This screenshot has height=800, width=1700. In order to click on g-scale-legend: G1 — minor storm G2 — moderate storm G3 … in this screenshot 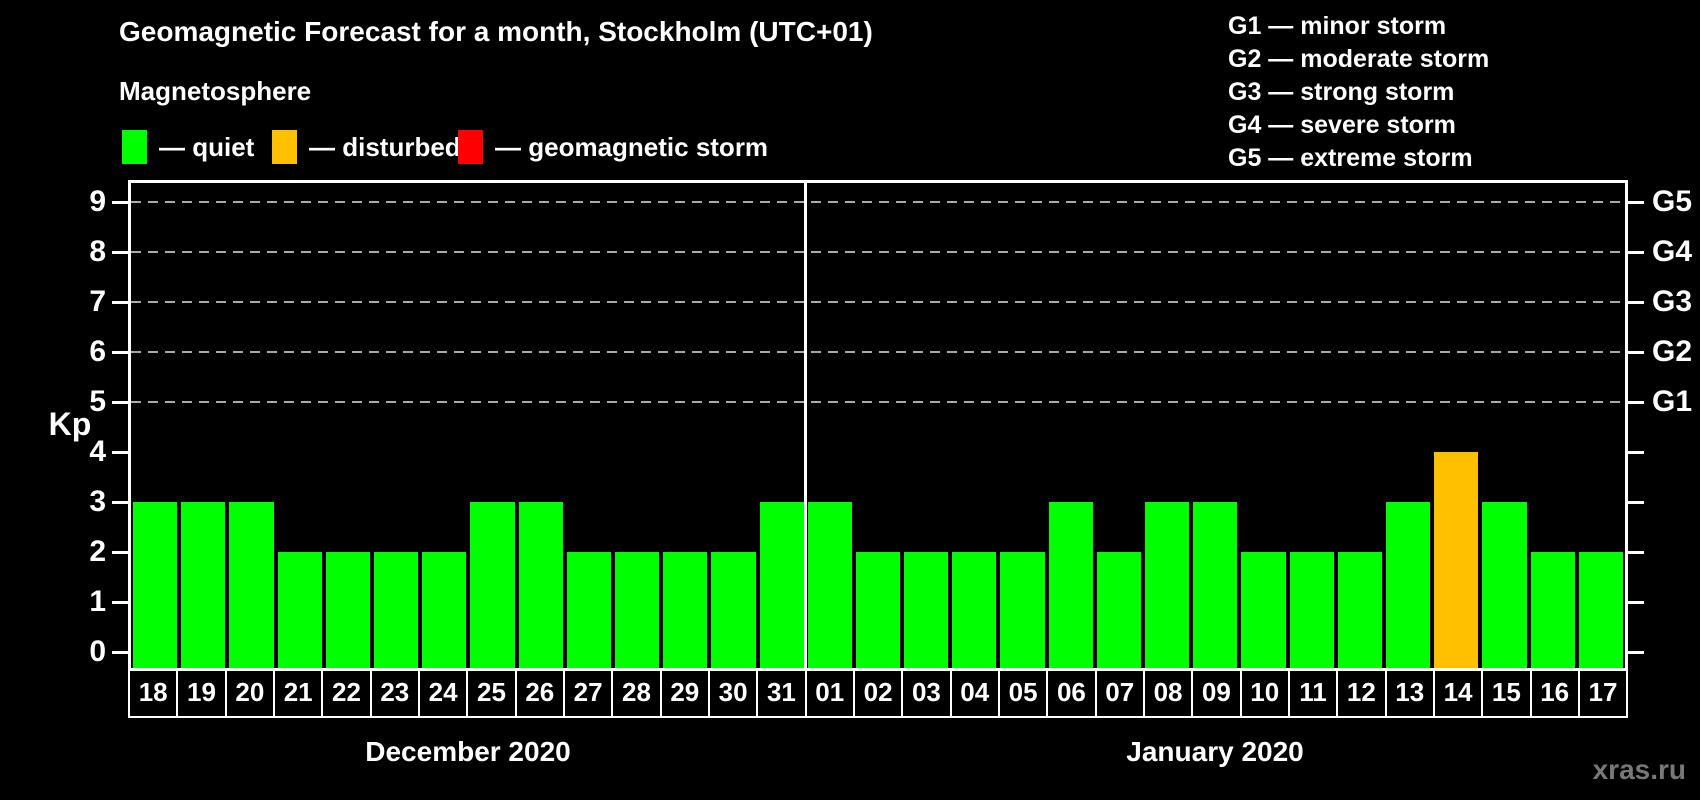, I will do `click(1358, 92)`.